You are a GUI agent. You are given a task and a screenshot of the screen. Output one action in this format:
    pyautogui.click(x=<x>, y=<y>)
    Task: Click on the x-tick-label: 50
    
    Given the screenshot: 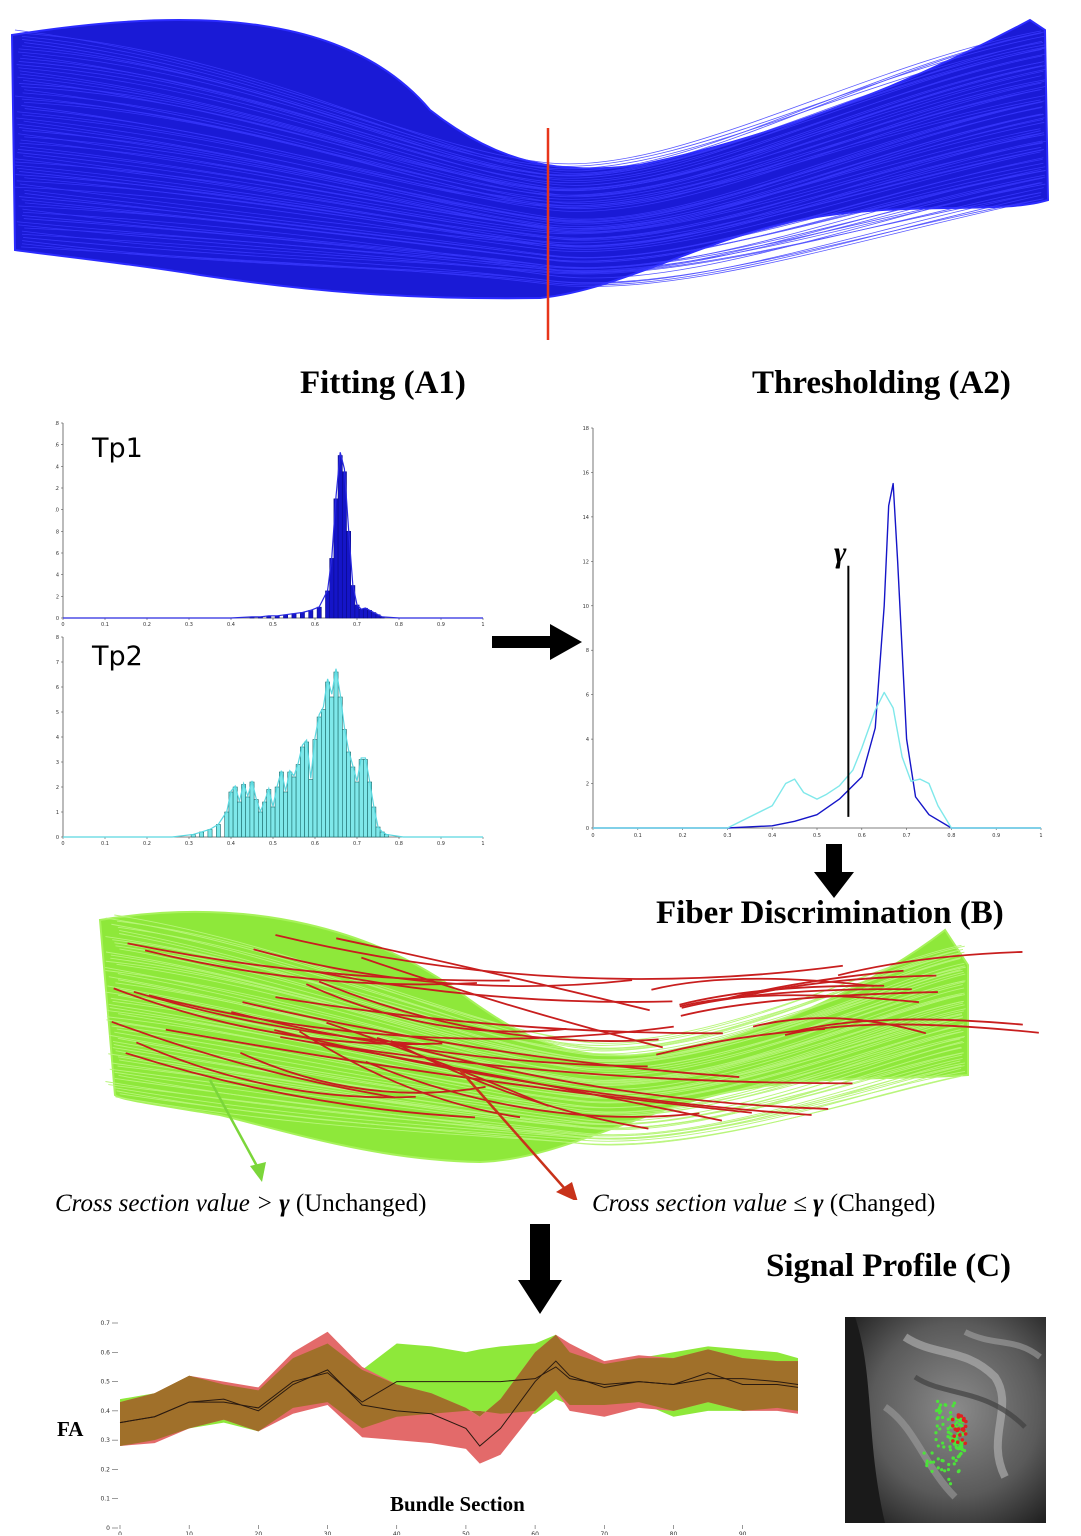 What is the action you would take?
    pyautogui.click(x=466, y=1533)
    